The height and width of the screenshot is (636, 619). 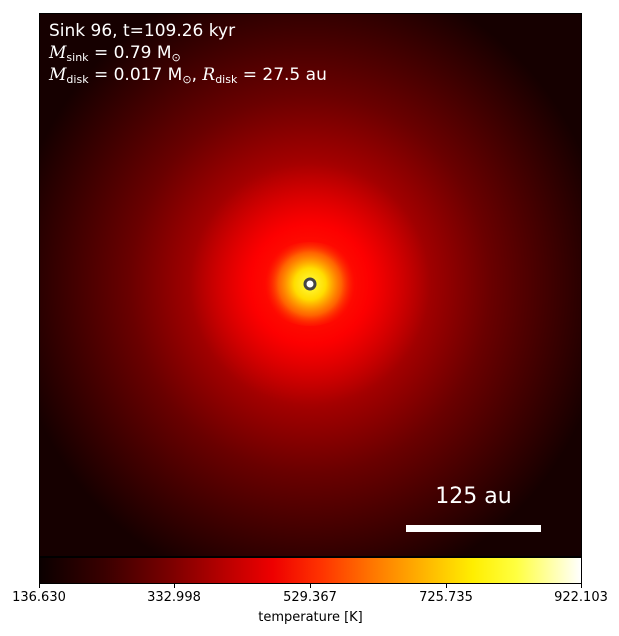 I want to click on mass-sink-value: = 0.79 M, so click(x=130, y=53).